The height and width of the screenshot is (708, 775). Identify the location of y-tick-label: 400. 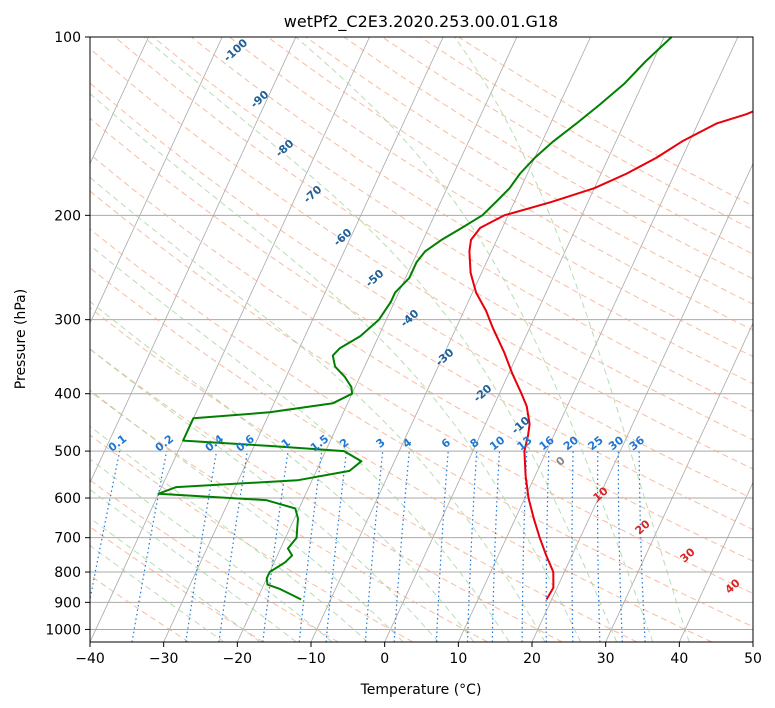
(67, 395).